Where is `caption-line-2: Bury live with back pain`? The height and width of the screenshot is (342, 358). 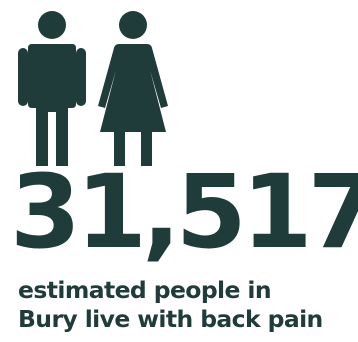 caption-line-2: Bury live with back pain is located at coordinates (170, 319).